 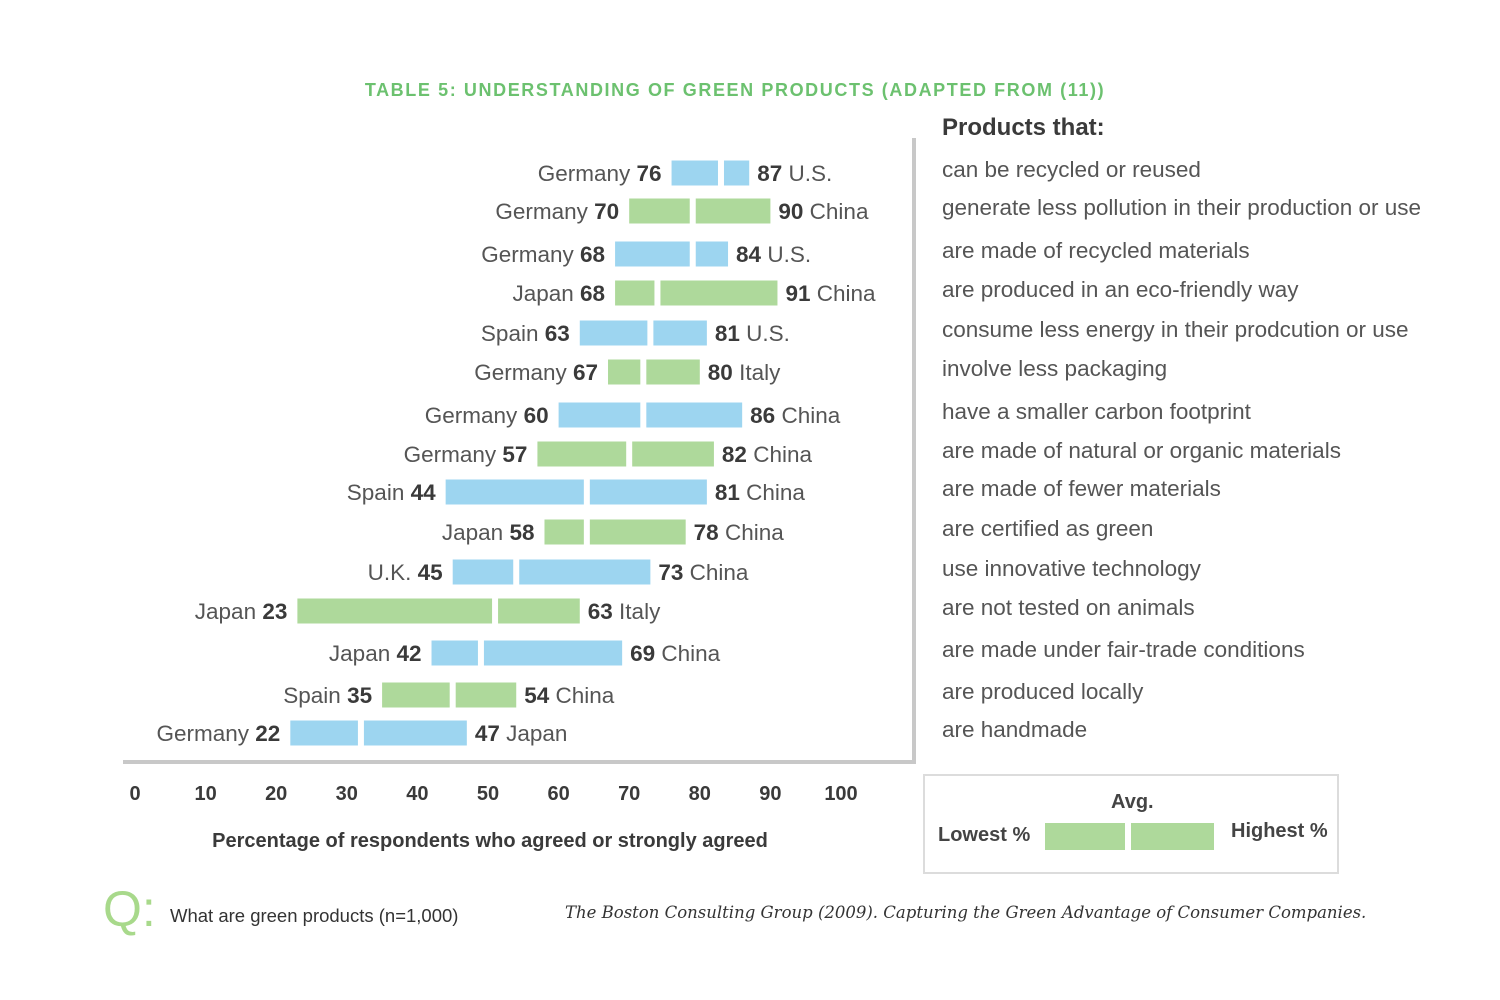 What do you see at coordinates (773, 254) in the screenshot?
I see `high-value-label: 84 U.S.` at bounding box center [773, 254].